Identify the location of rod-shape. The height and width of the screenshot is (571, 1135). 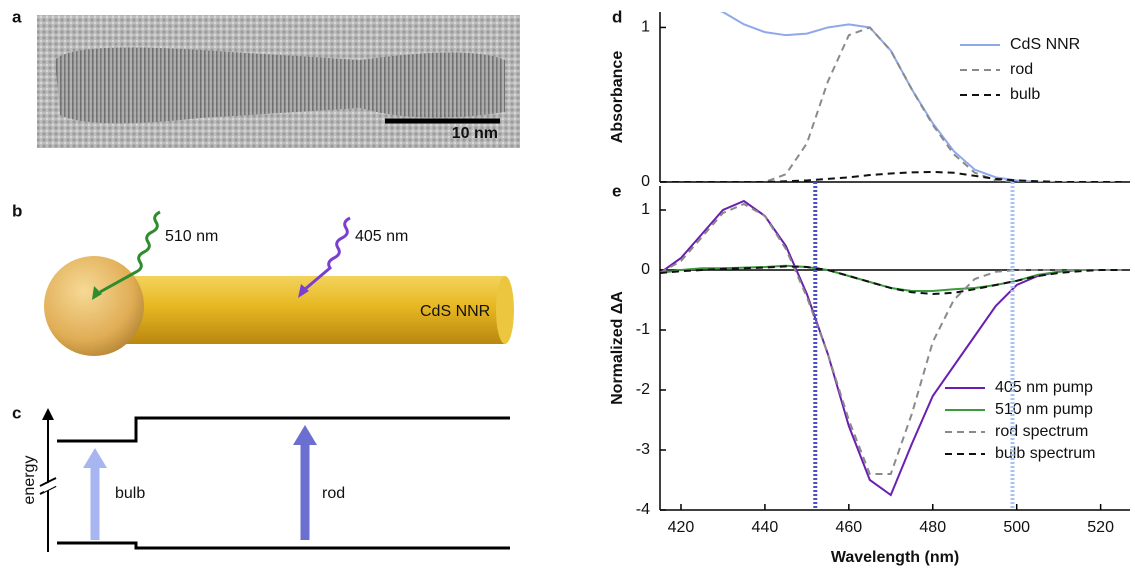
(312, 310).